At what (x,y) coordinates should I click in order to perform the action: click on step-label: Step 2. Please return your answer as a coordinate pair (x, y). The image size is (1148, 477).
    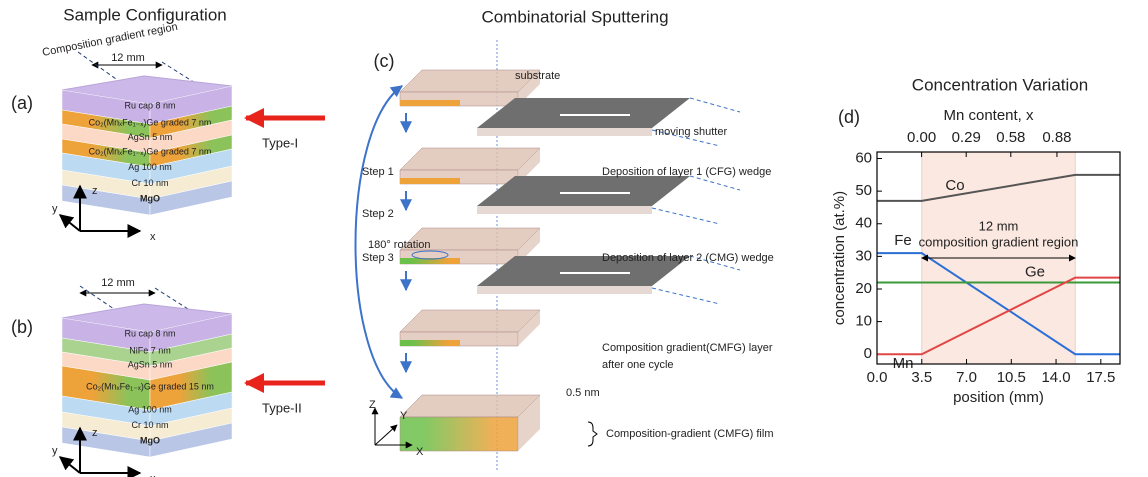
    Looking at the image, I should click on (378, 214).